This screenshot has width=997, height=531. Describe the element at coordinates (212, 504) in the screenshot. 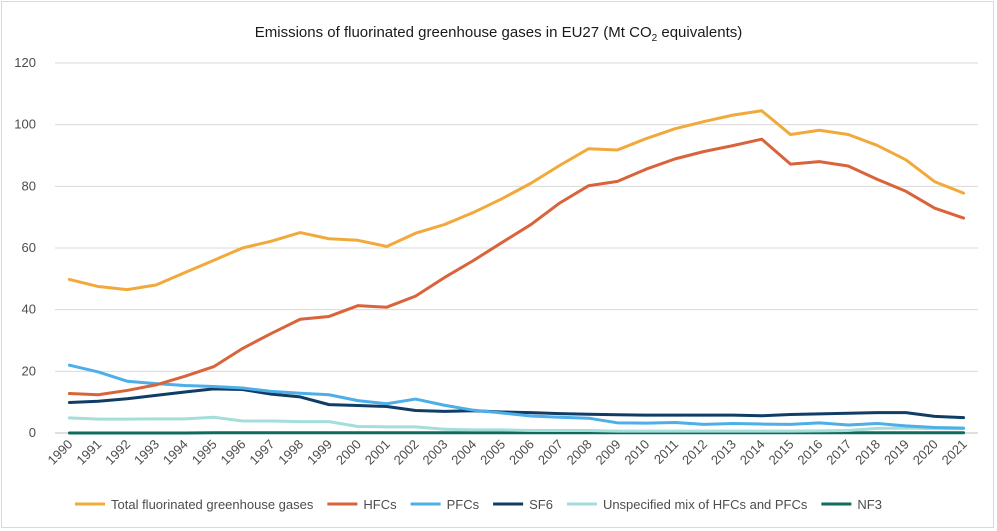

I see `legend-label: Total fluorinated greenhouse gases` at that location.